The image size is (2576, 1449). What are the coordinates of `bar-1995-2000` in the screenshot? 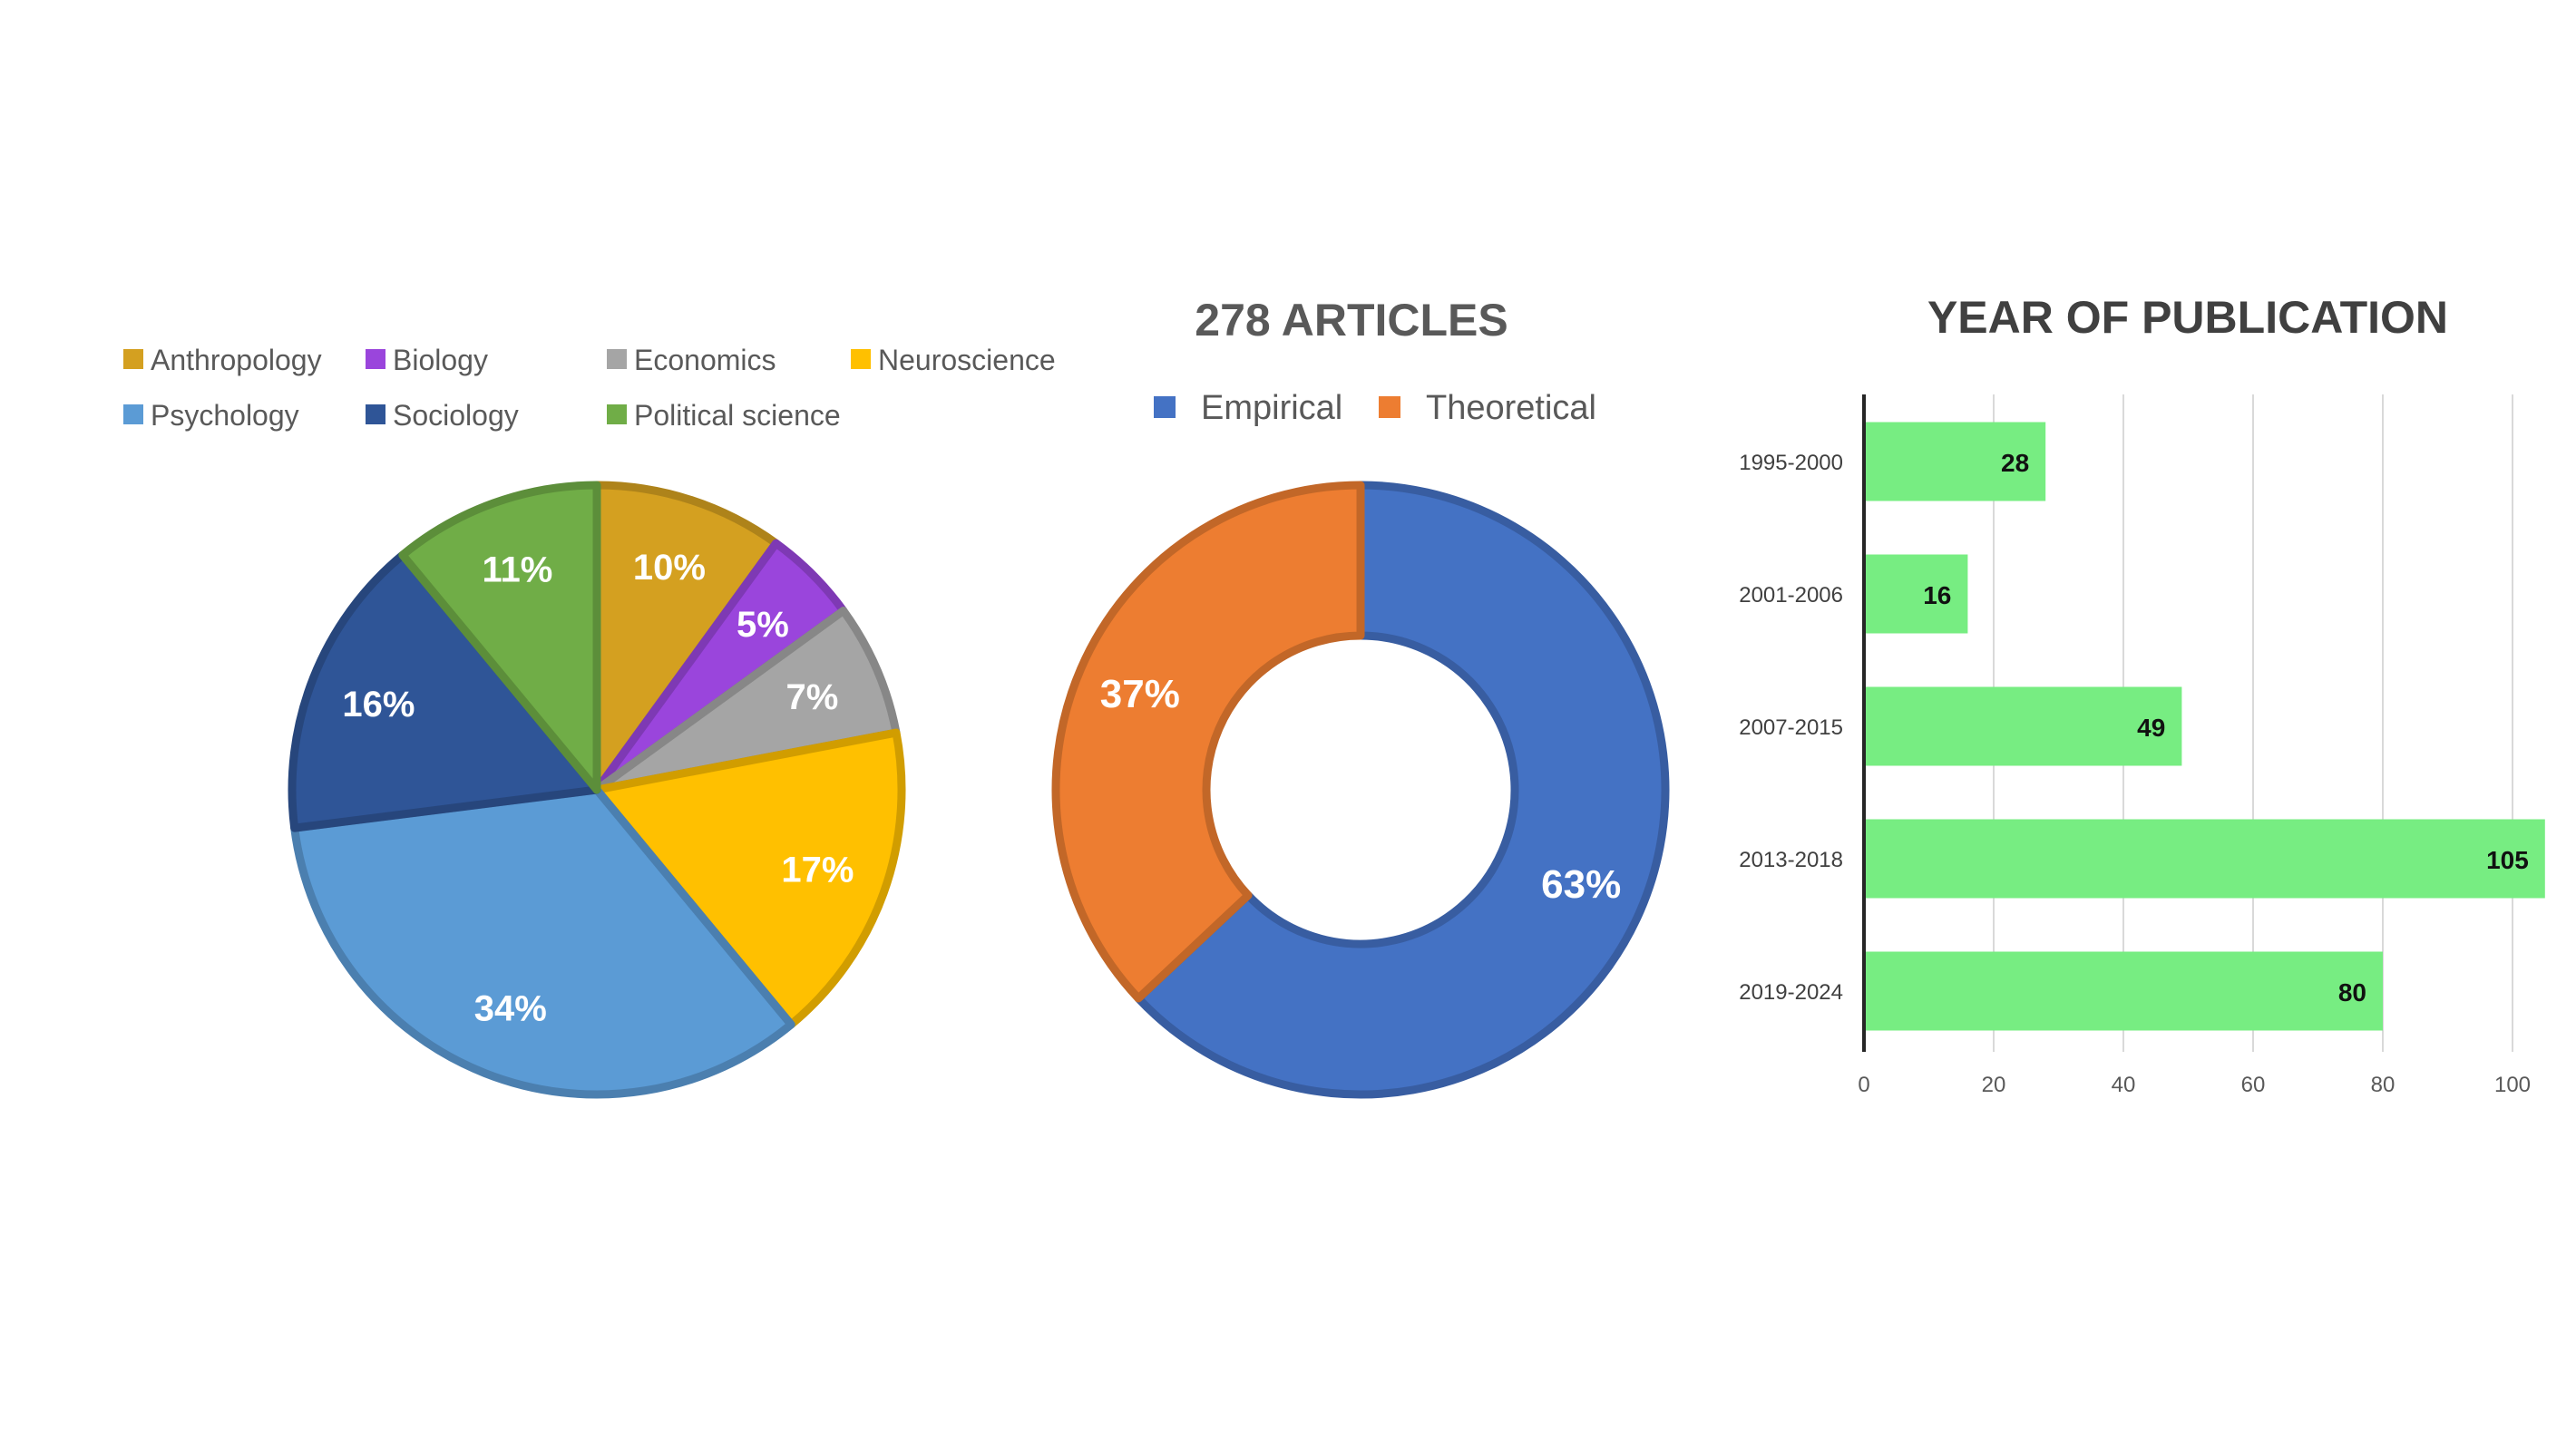 It's located at (1955, 462).